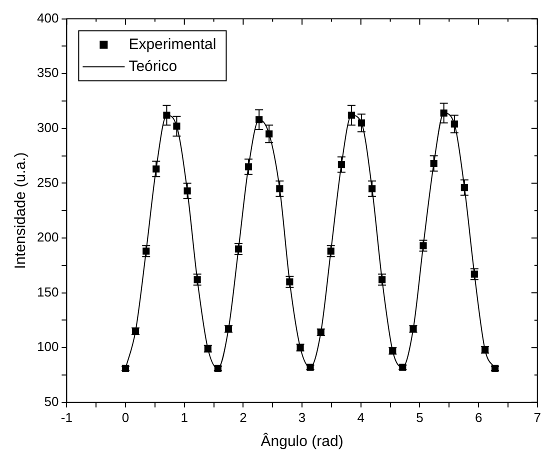 The image size is (552, 463). What do you see at coordinates (47, 127) in the screenshot?
I see `y-tick-label: 300` at bounding box center [47, 127].